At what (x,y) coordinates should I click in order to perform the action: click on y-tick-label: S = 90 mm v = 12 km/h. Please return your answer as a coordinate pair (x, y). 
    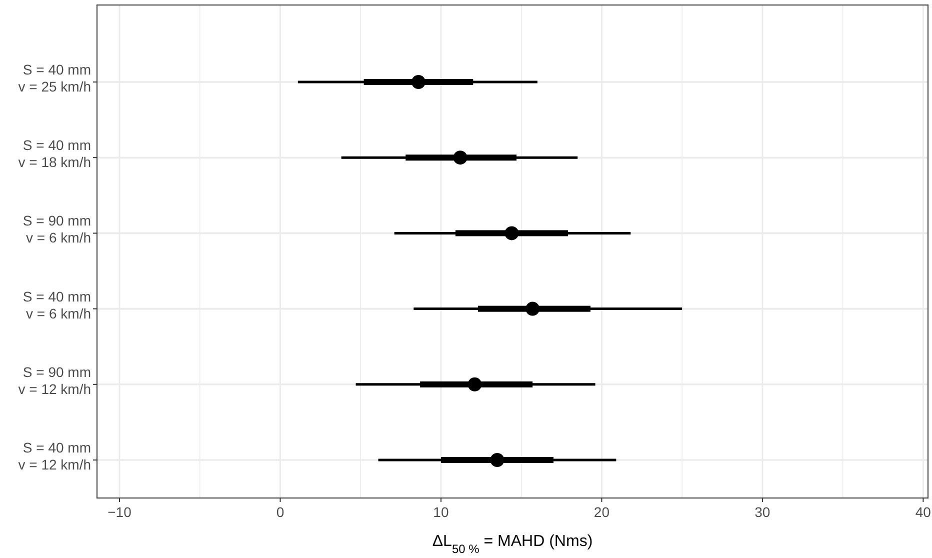
    Looking at the image, I should click on (54, 380).